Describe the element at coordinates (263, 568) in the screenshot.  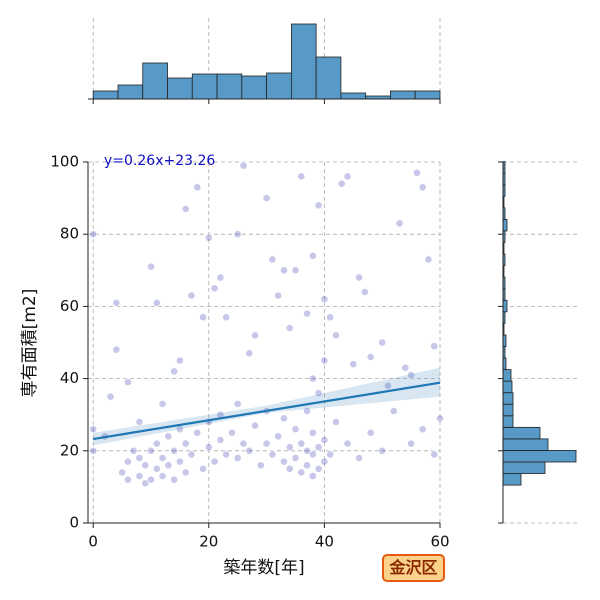
I see `x-axis-label: 築年数[年]` at that location.